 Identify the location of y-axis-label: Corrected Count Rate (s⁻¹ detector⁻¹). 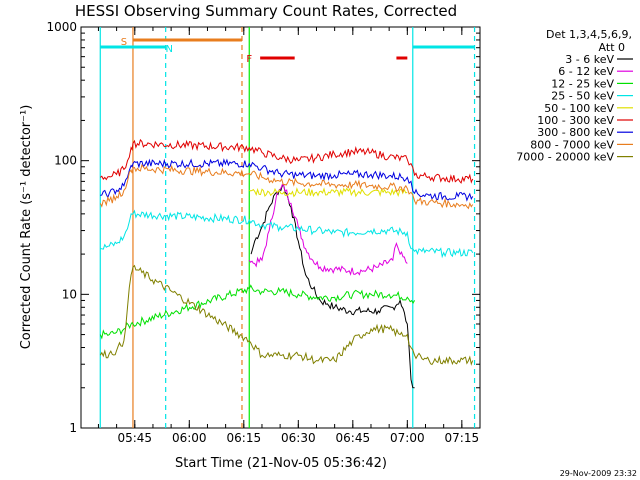
(26, 227).